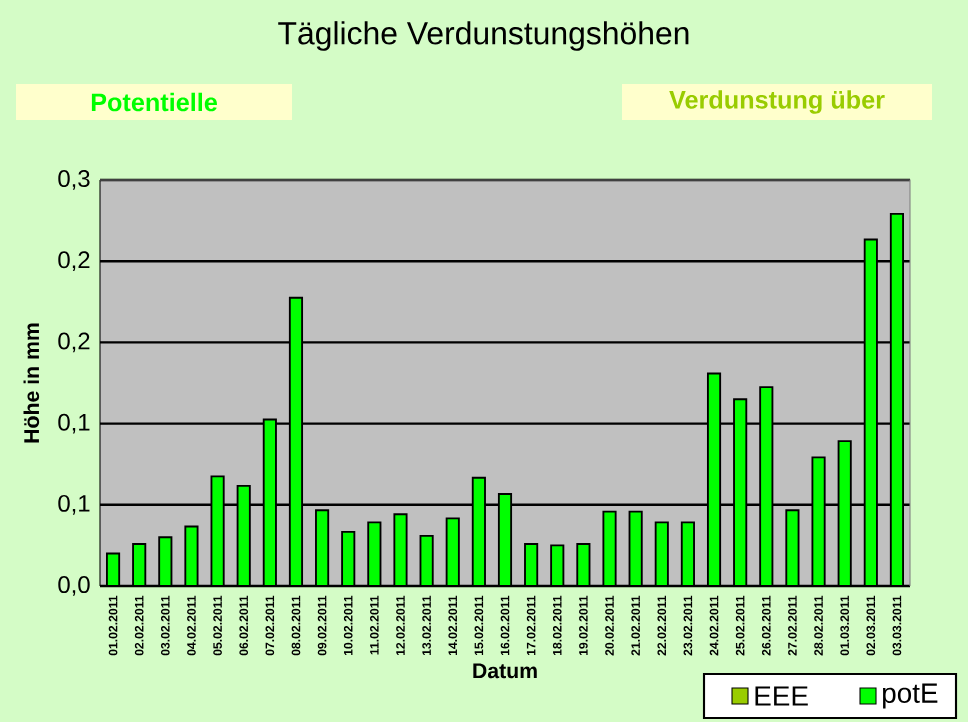 This screenshot has height=722, width=968. I want to click on text: Potentielle, so click(154, 102).